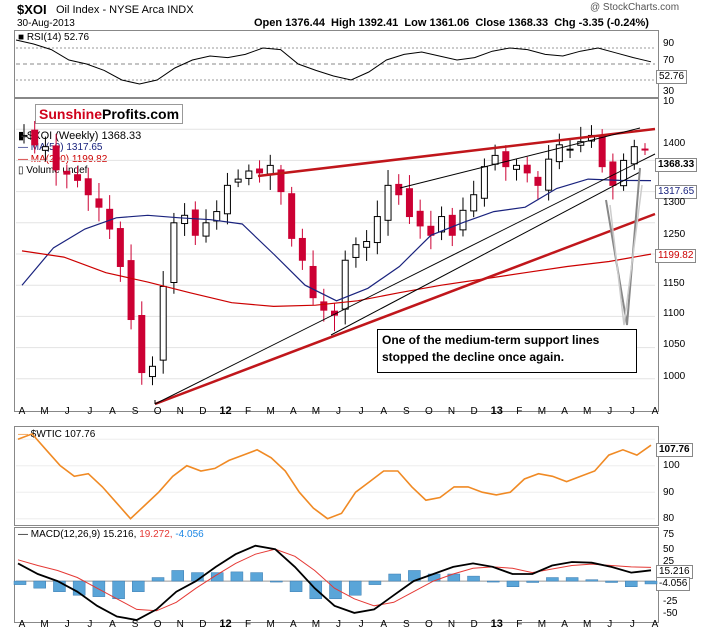 The width and height of the screenshot is (702, 641). Describe the element at coordinates (60, 147) in the screenshot. I see `ma50-label: — MA(50) 1317.65` at that location.